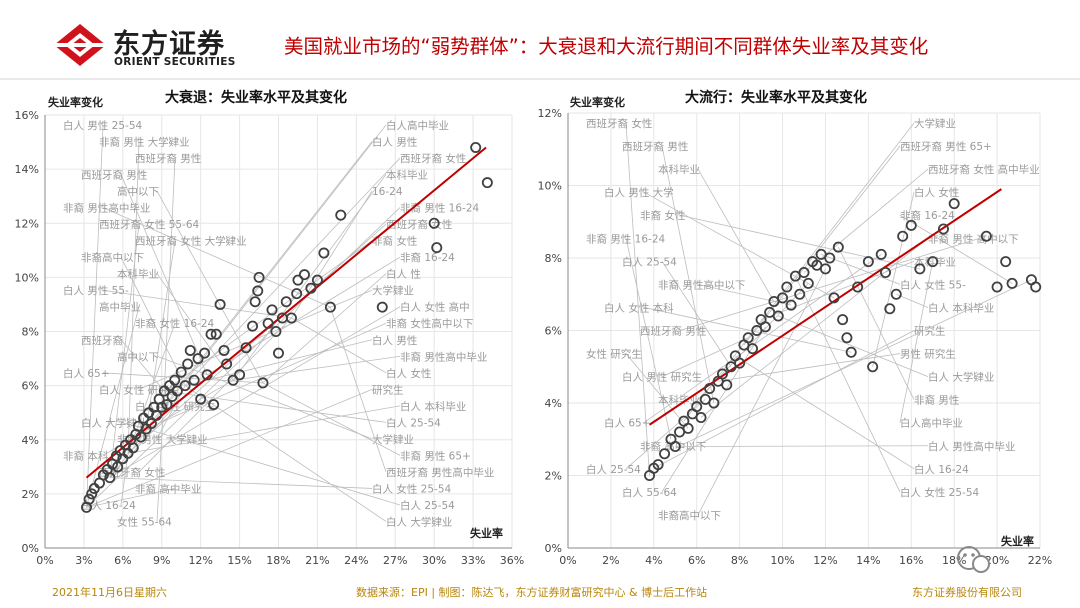 This screenshot has width=1080, height=608. I want to click on annotation-label: 女性 55-64, so click(144, 521).